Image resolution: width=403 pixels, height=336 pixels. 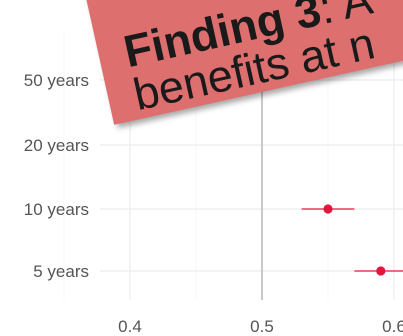 I want to click on y-tick-label: 5 years, so click(x=61, y=271).